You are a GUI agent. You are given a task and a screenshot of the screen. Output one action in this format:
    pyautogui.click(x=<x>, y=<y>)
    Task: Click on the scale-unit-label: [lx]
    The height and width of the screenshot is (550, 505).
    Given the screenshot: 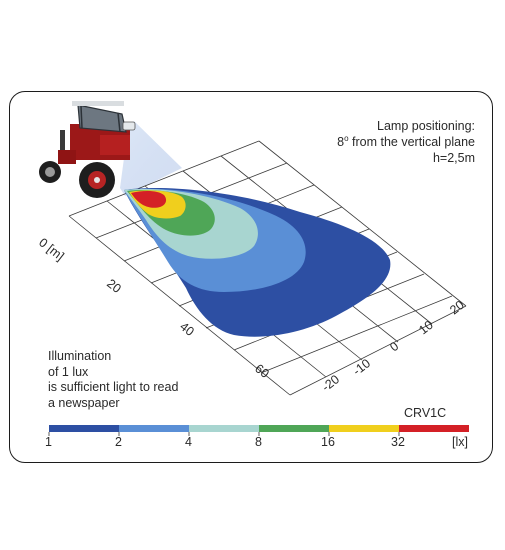 What is the action you would take?
    pyautogui.click(x=460, y=442)
    